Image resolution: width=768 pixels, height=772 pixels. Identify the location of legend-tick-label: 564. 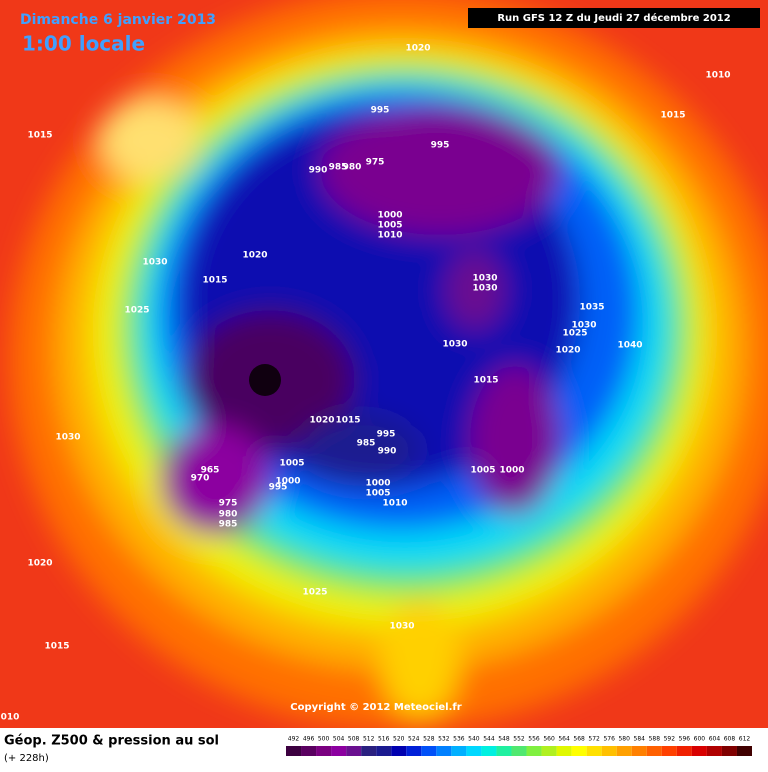
(564, 739).